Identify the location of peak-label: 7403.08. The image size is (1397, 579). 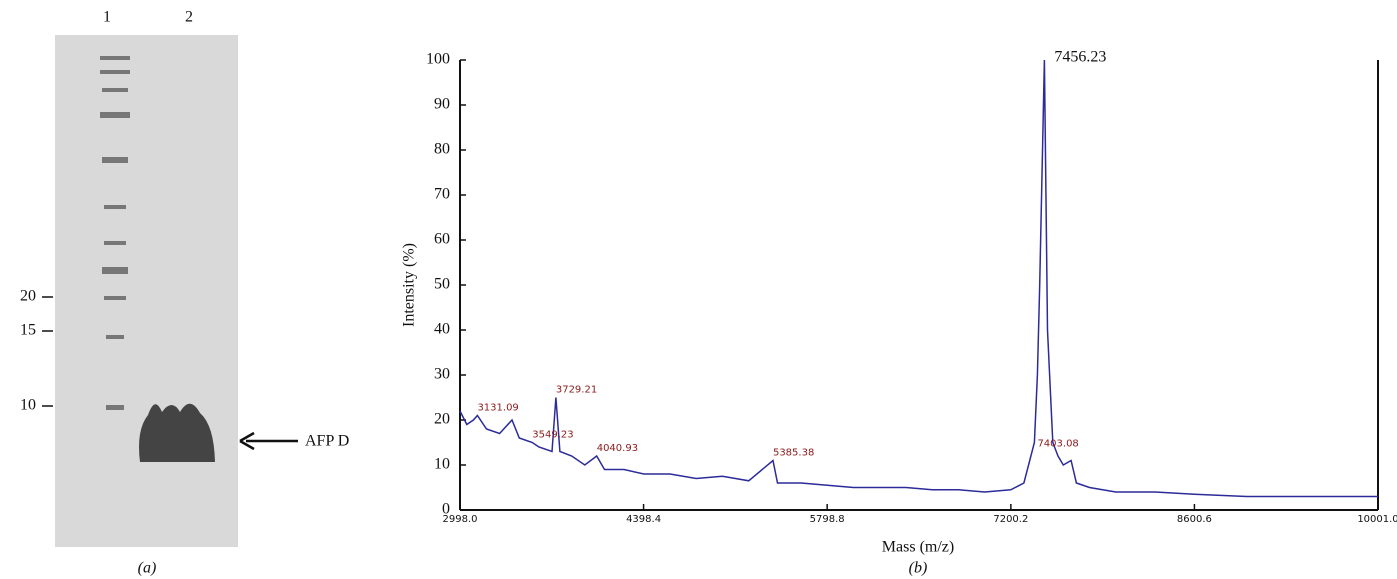
(1057, 444).